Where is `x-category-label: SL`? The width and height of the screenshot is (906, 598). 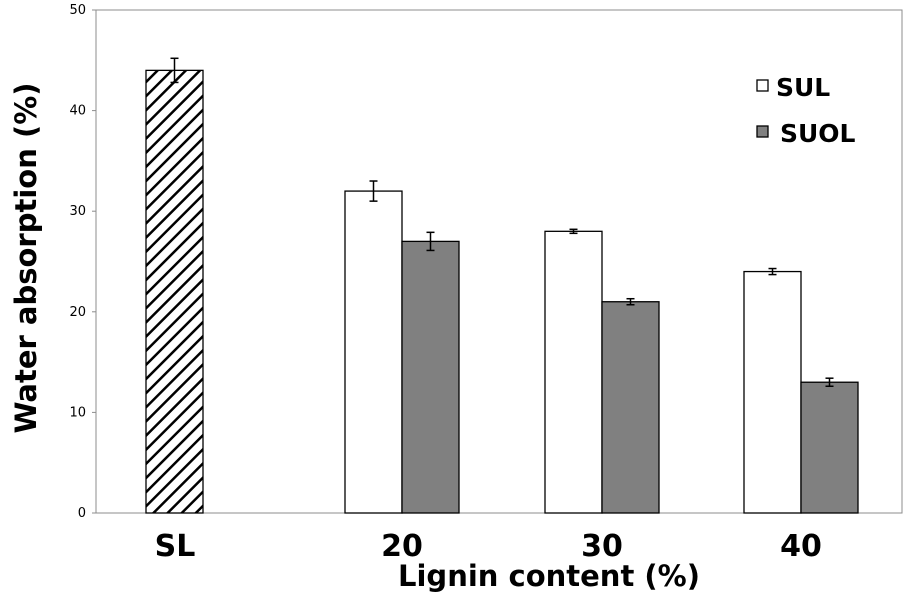
x-category-label: SL is located at coordinates (175, 546).